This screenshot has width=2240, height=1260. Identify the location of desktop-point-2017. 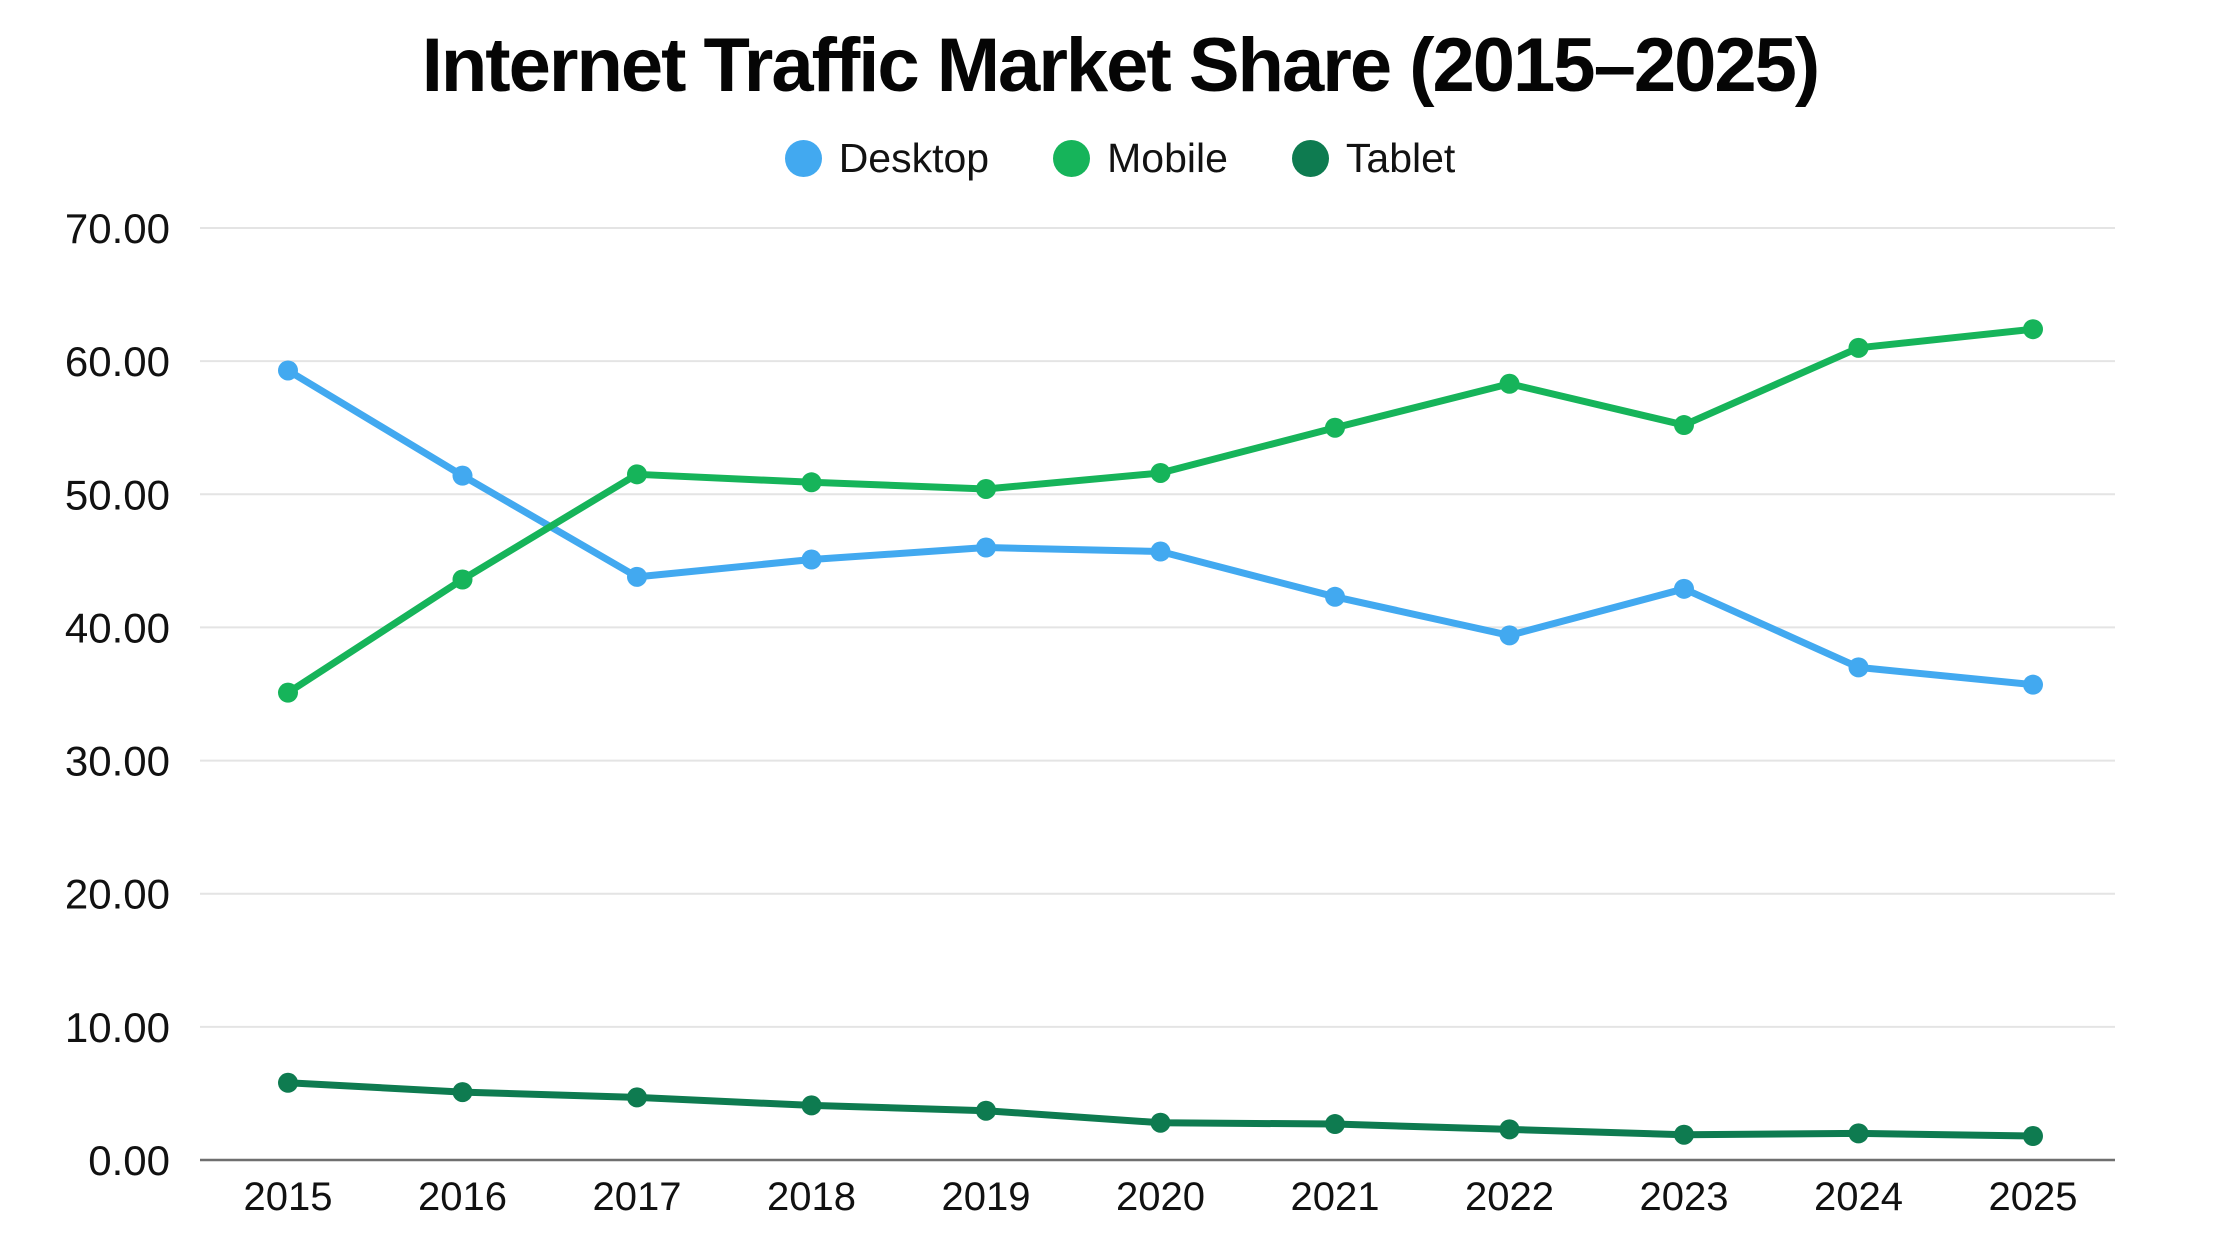
(637, 576).